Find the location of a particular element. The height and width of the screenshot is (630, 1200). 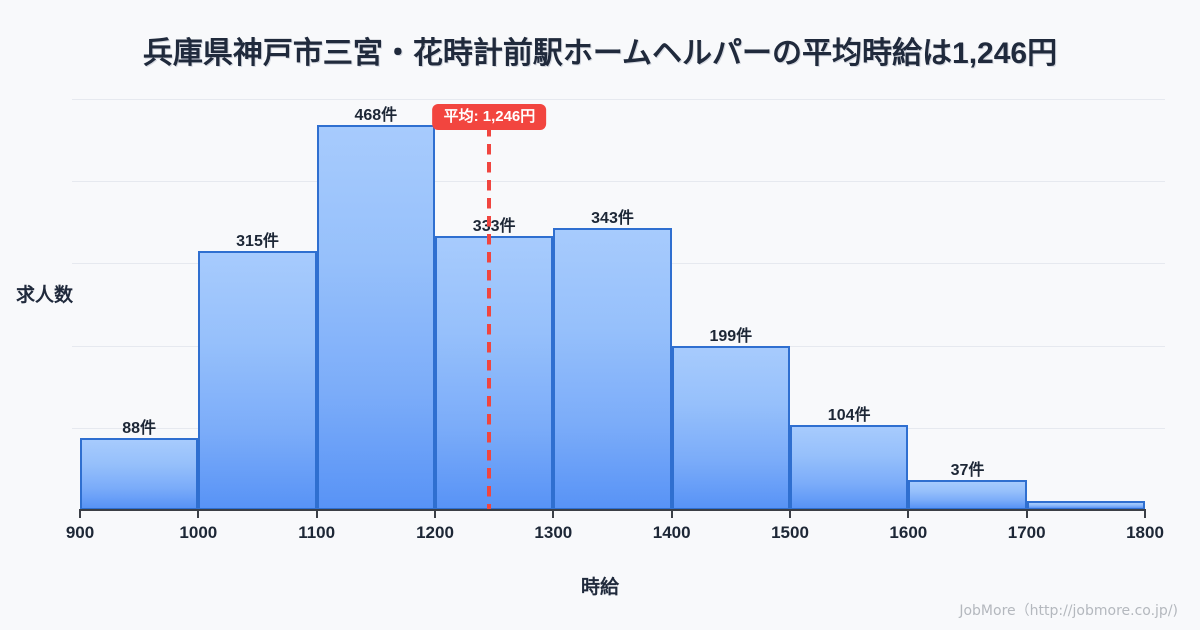

x-axis-tick-label: 1000 is located at coordinates (198, 532).